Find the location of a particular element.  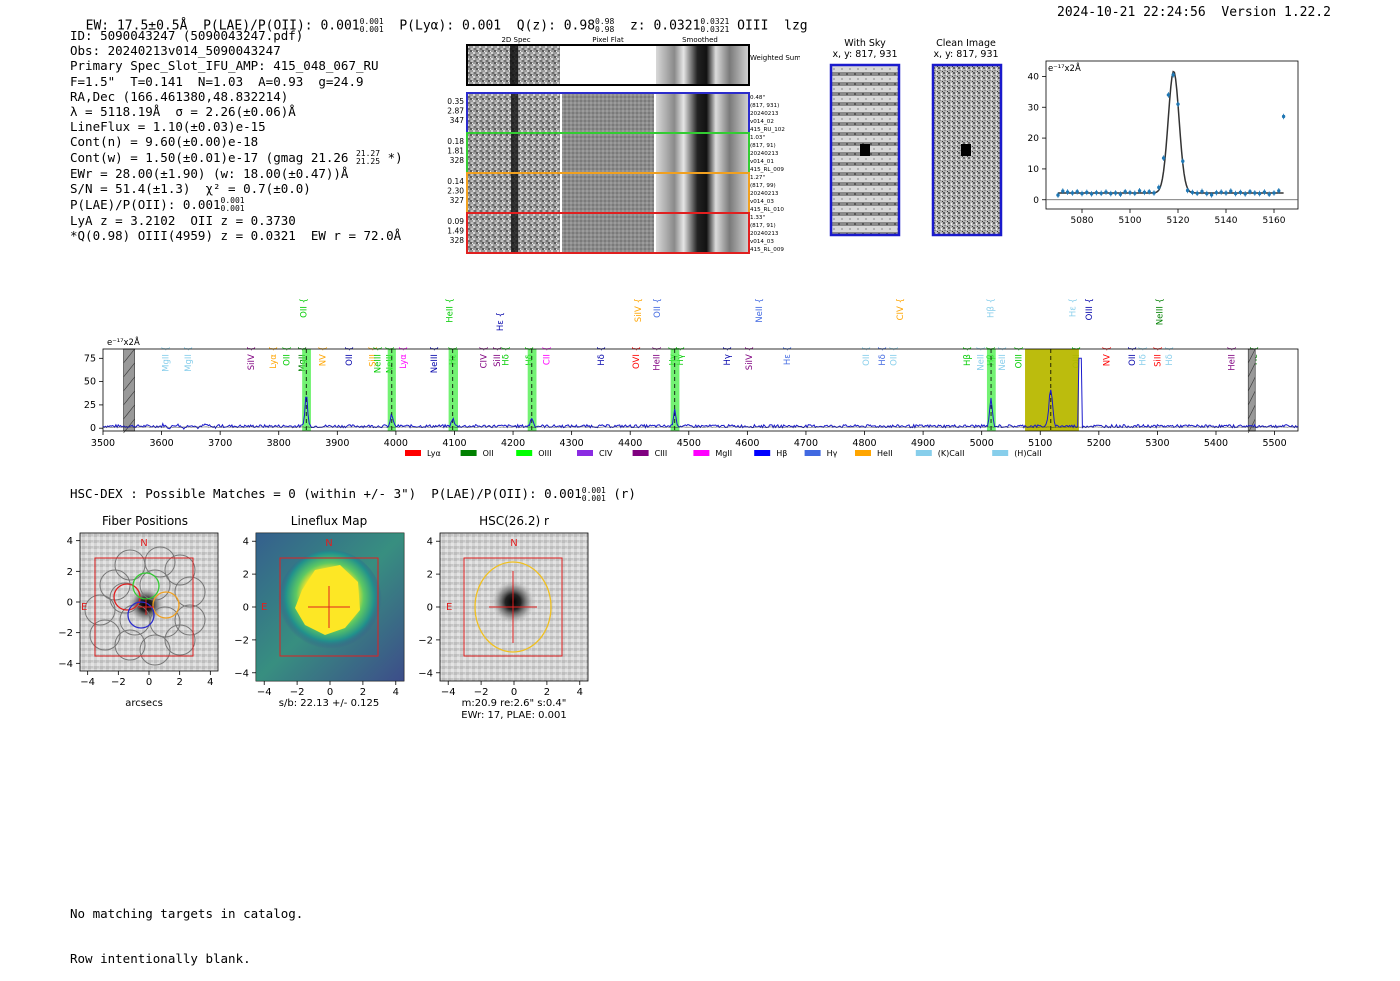

spec-ytick-label: 25 is located at coordinates (90, 405).